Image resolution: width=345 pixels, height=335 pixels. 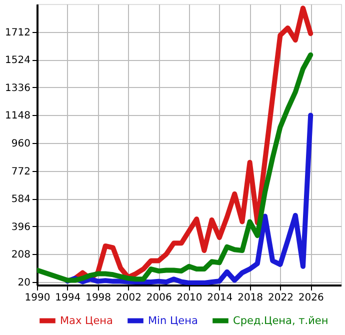 What do you see at coordinates (311, 298) in the screenshot?
I see `x-tick-label: 2026` at bounding box center [311, 298].